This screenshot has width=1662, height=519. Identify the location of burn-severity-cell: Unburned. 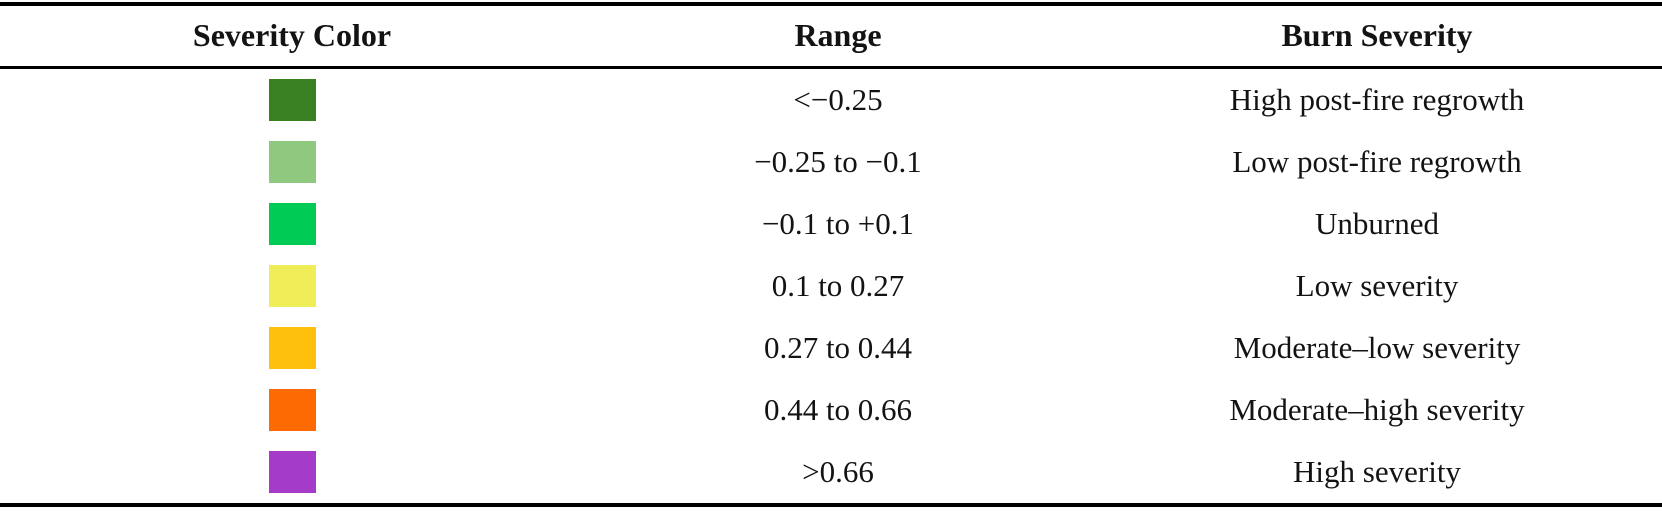
(1377, 223).